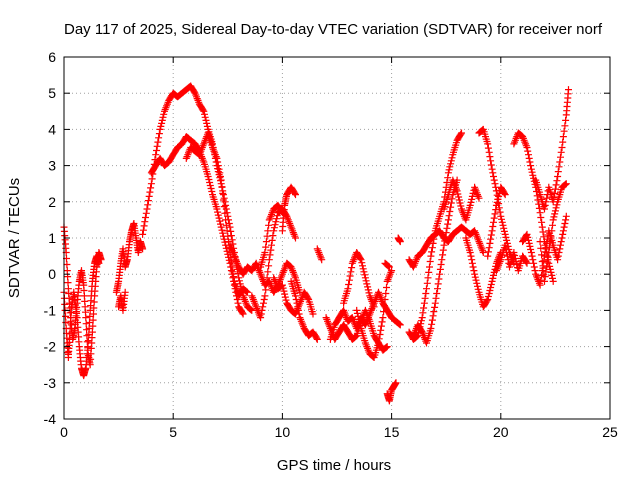 The width and height of the screenshot is (640, 480). Describe the element at coordinates (283, 432) in the screenshot. I see `x-tick-label: 10` at that location.